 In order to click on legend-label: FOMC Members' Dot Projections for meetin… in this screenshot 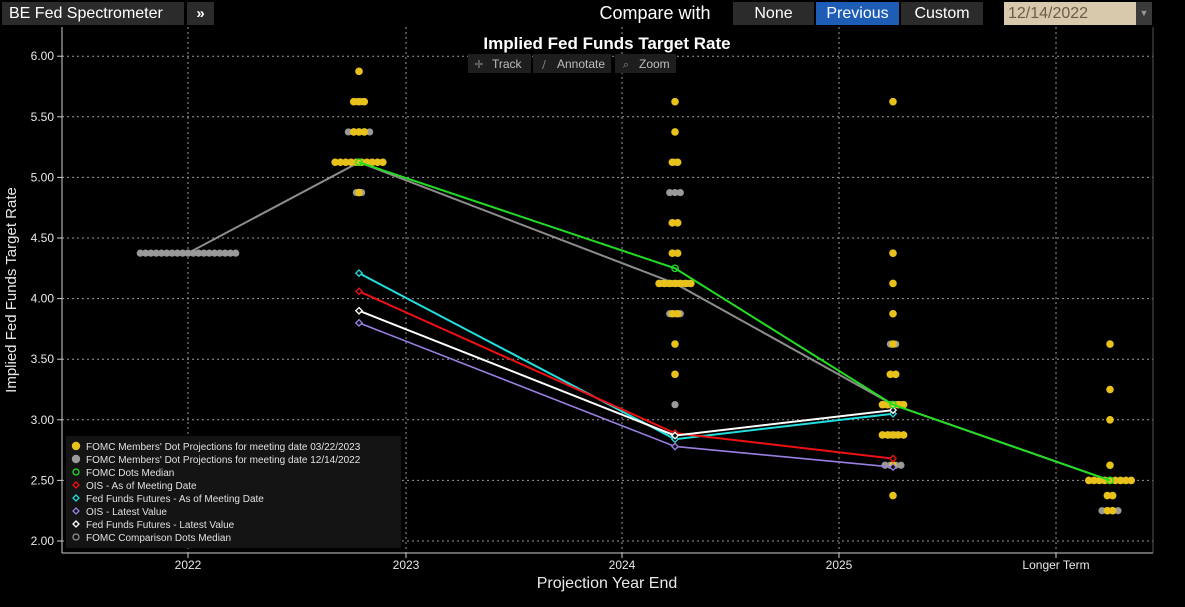, I will do `click(223, 447)`.